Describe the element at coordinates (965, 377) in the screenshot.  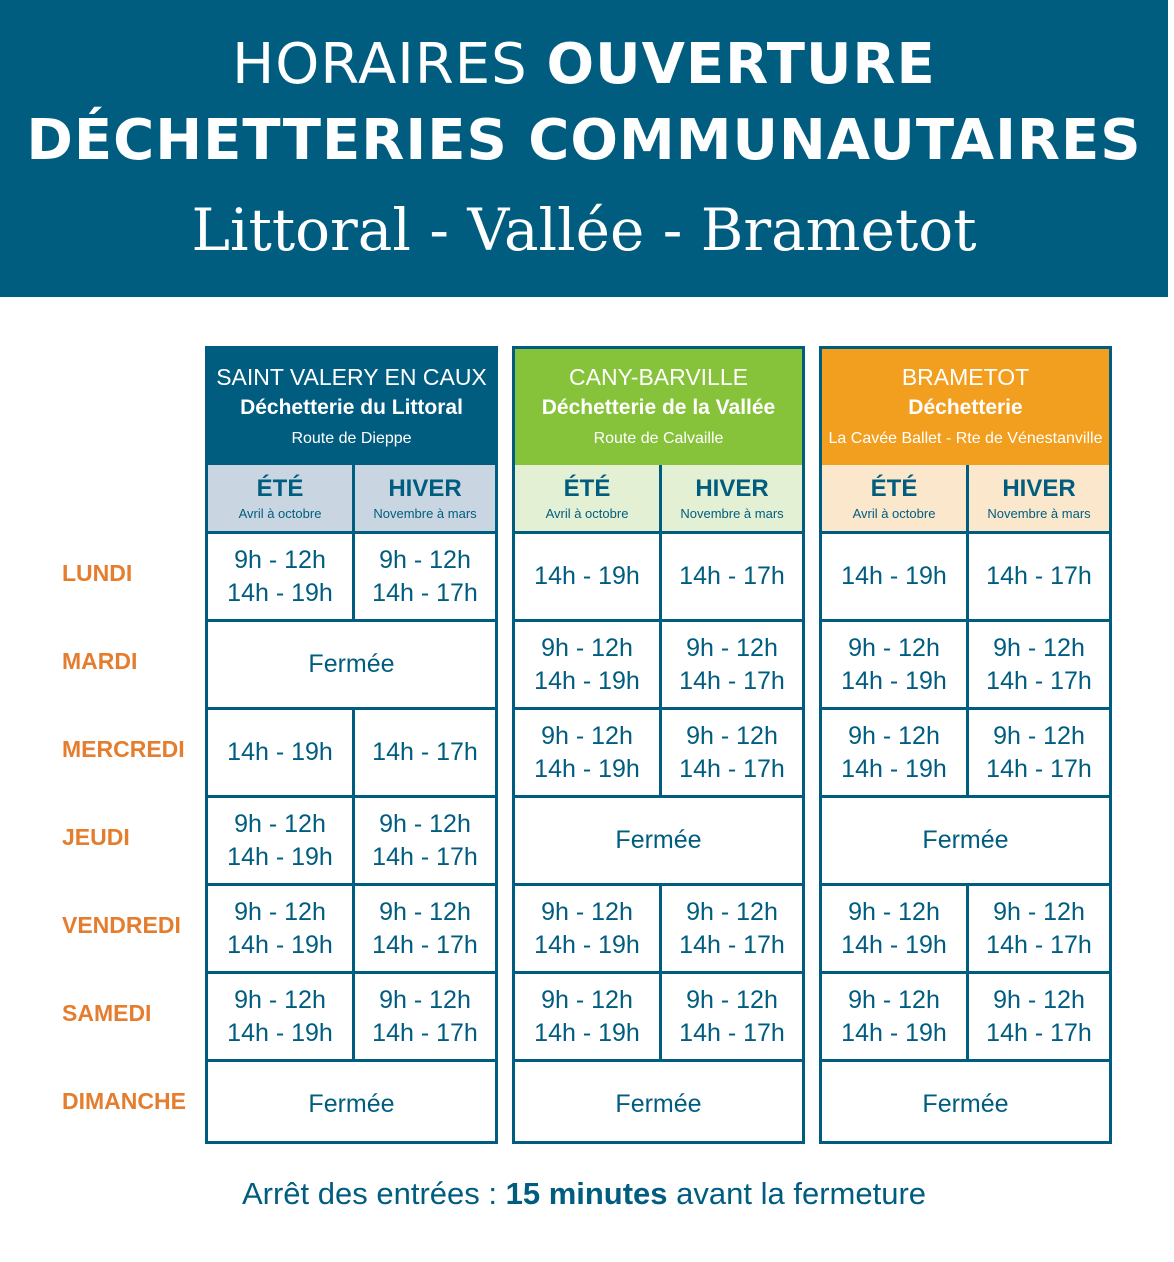
I see `site-name: BRAMETOT` at that location.